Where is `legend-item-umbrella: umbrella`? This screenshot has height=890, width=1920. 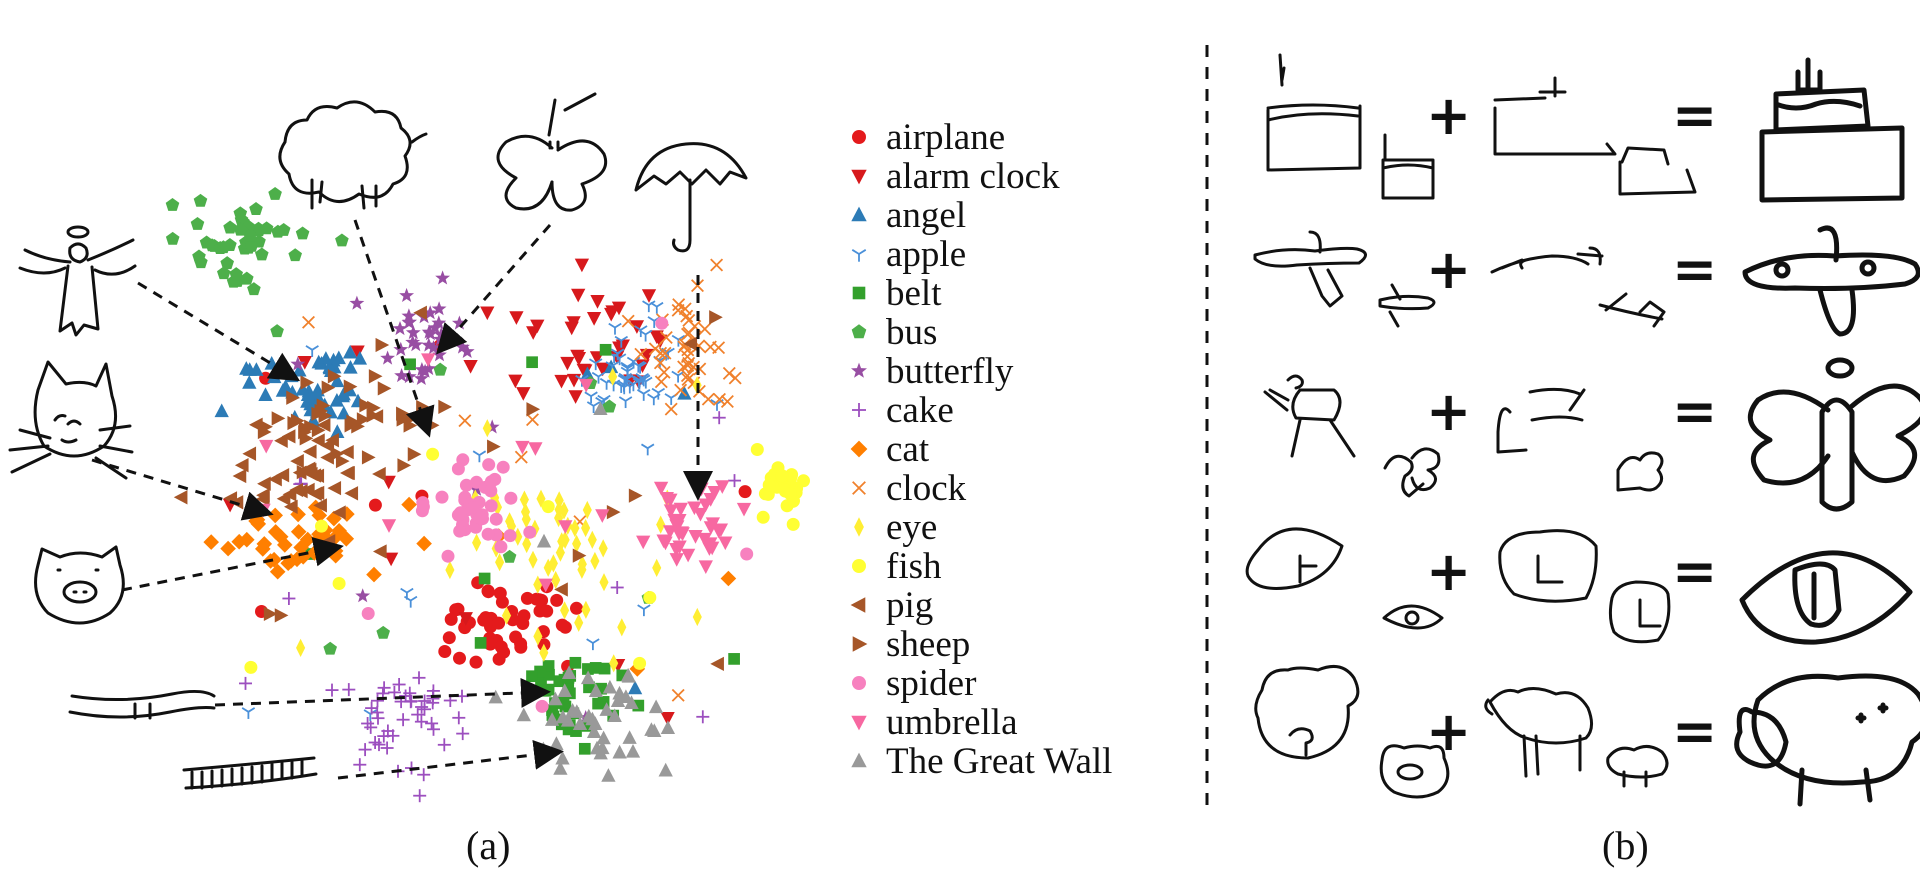 legend-item-umbrella: umbrella is located at coordinates (932, 722).